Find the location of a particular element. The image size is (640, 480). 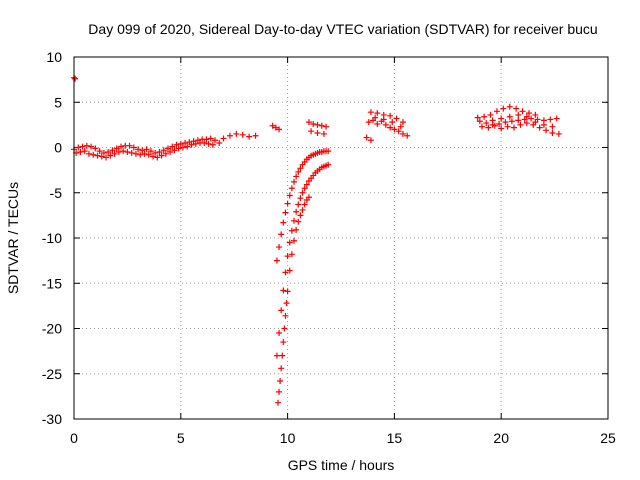

y-tick-label: -15 is located at coordinates (52, 283).